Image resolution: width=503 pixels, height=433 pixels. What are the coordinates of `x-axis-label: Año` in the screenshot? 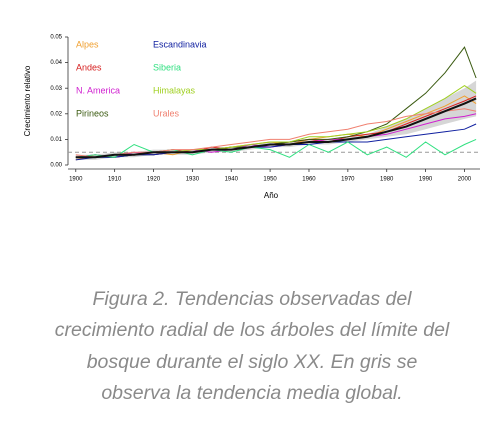 It's located at (271, 195).